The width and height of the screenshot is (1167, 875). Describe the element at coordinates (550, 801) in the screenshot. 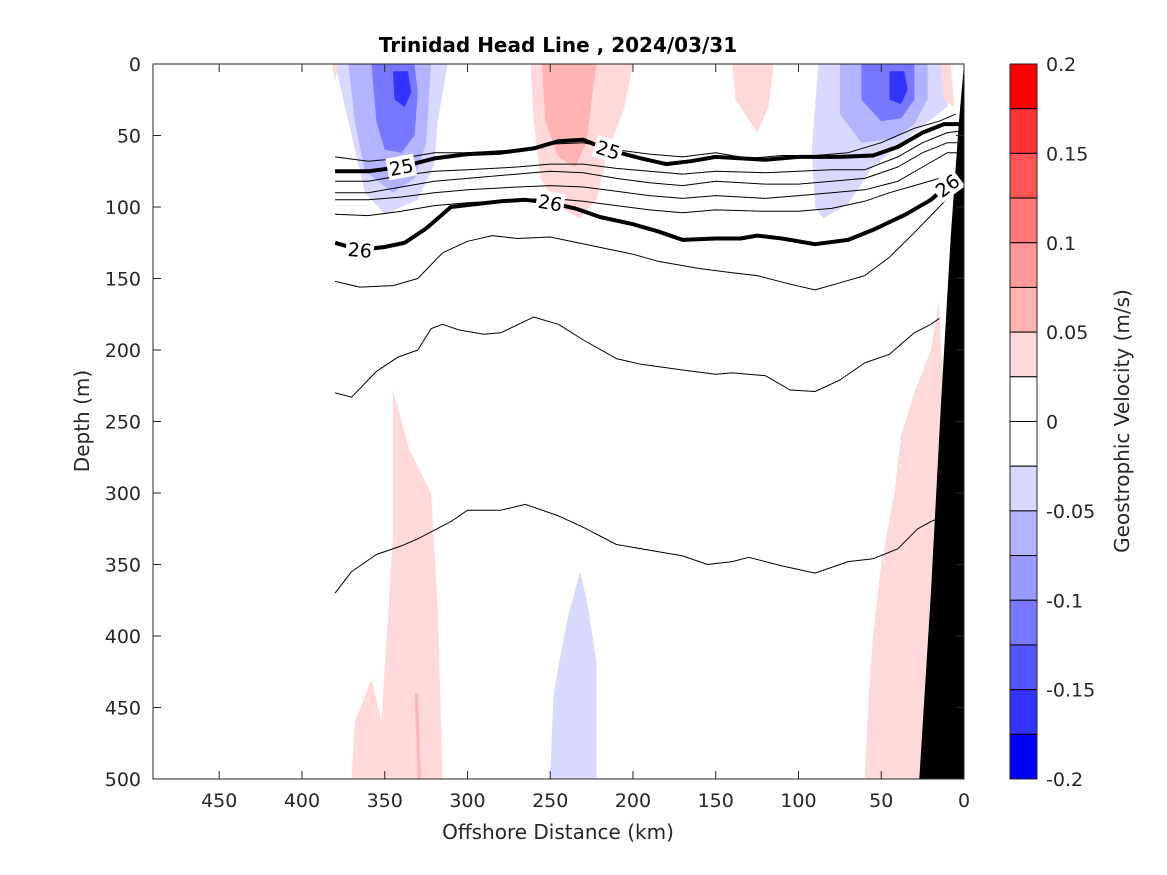

I see `x-tick-label: 250` at that location.